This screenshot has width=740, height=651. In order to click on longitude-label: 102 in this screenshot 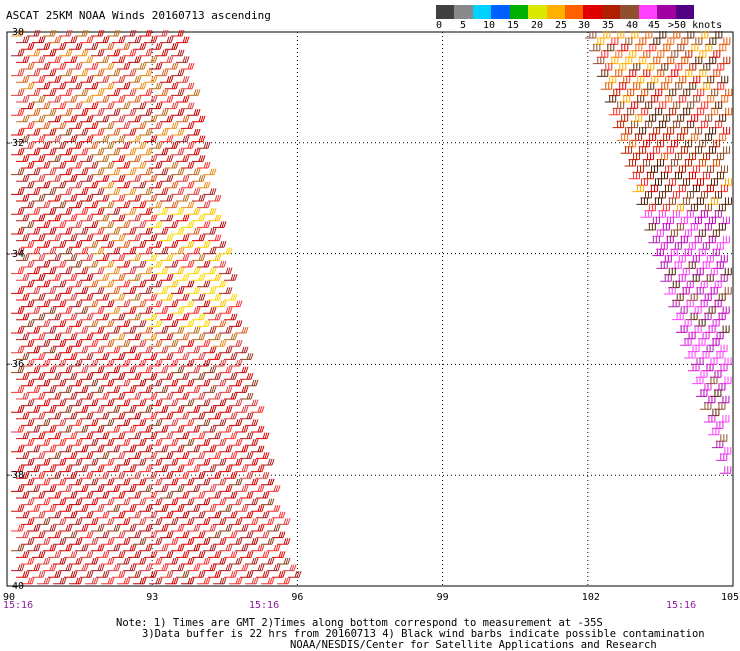, I will do `click(590, 597)`.